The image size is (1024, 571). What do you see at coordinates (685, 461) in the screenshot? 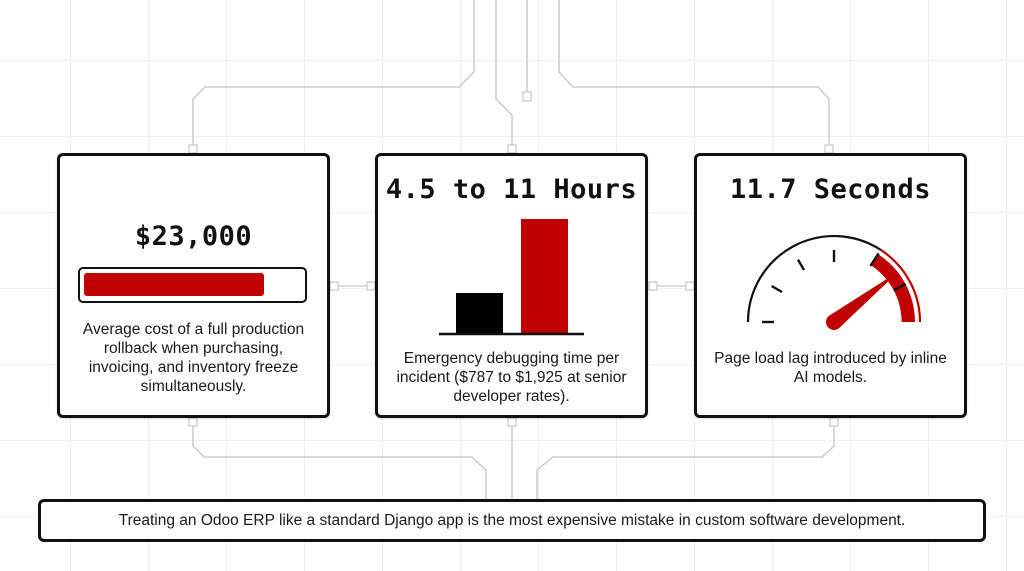
I see `trace-bottom-right` at bounding box center [685, 461].